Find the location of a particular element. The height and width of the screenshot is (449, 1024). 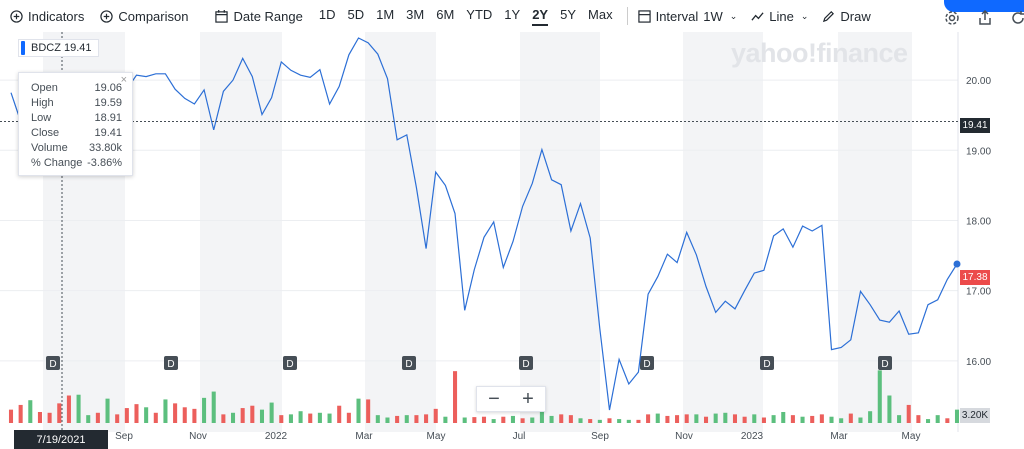

tooltip-row-value: 19.59 is located at coordinates (108, 103).